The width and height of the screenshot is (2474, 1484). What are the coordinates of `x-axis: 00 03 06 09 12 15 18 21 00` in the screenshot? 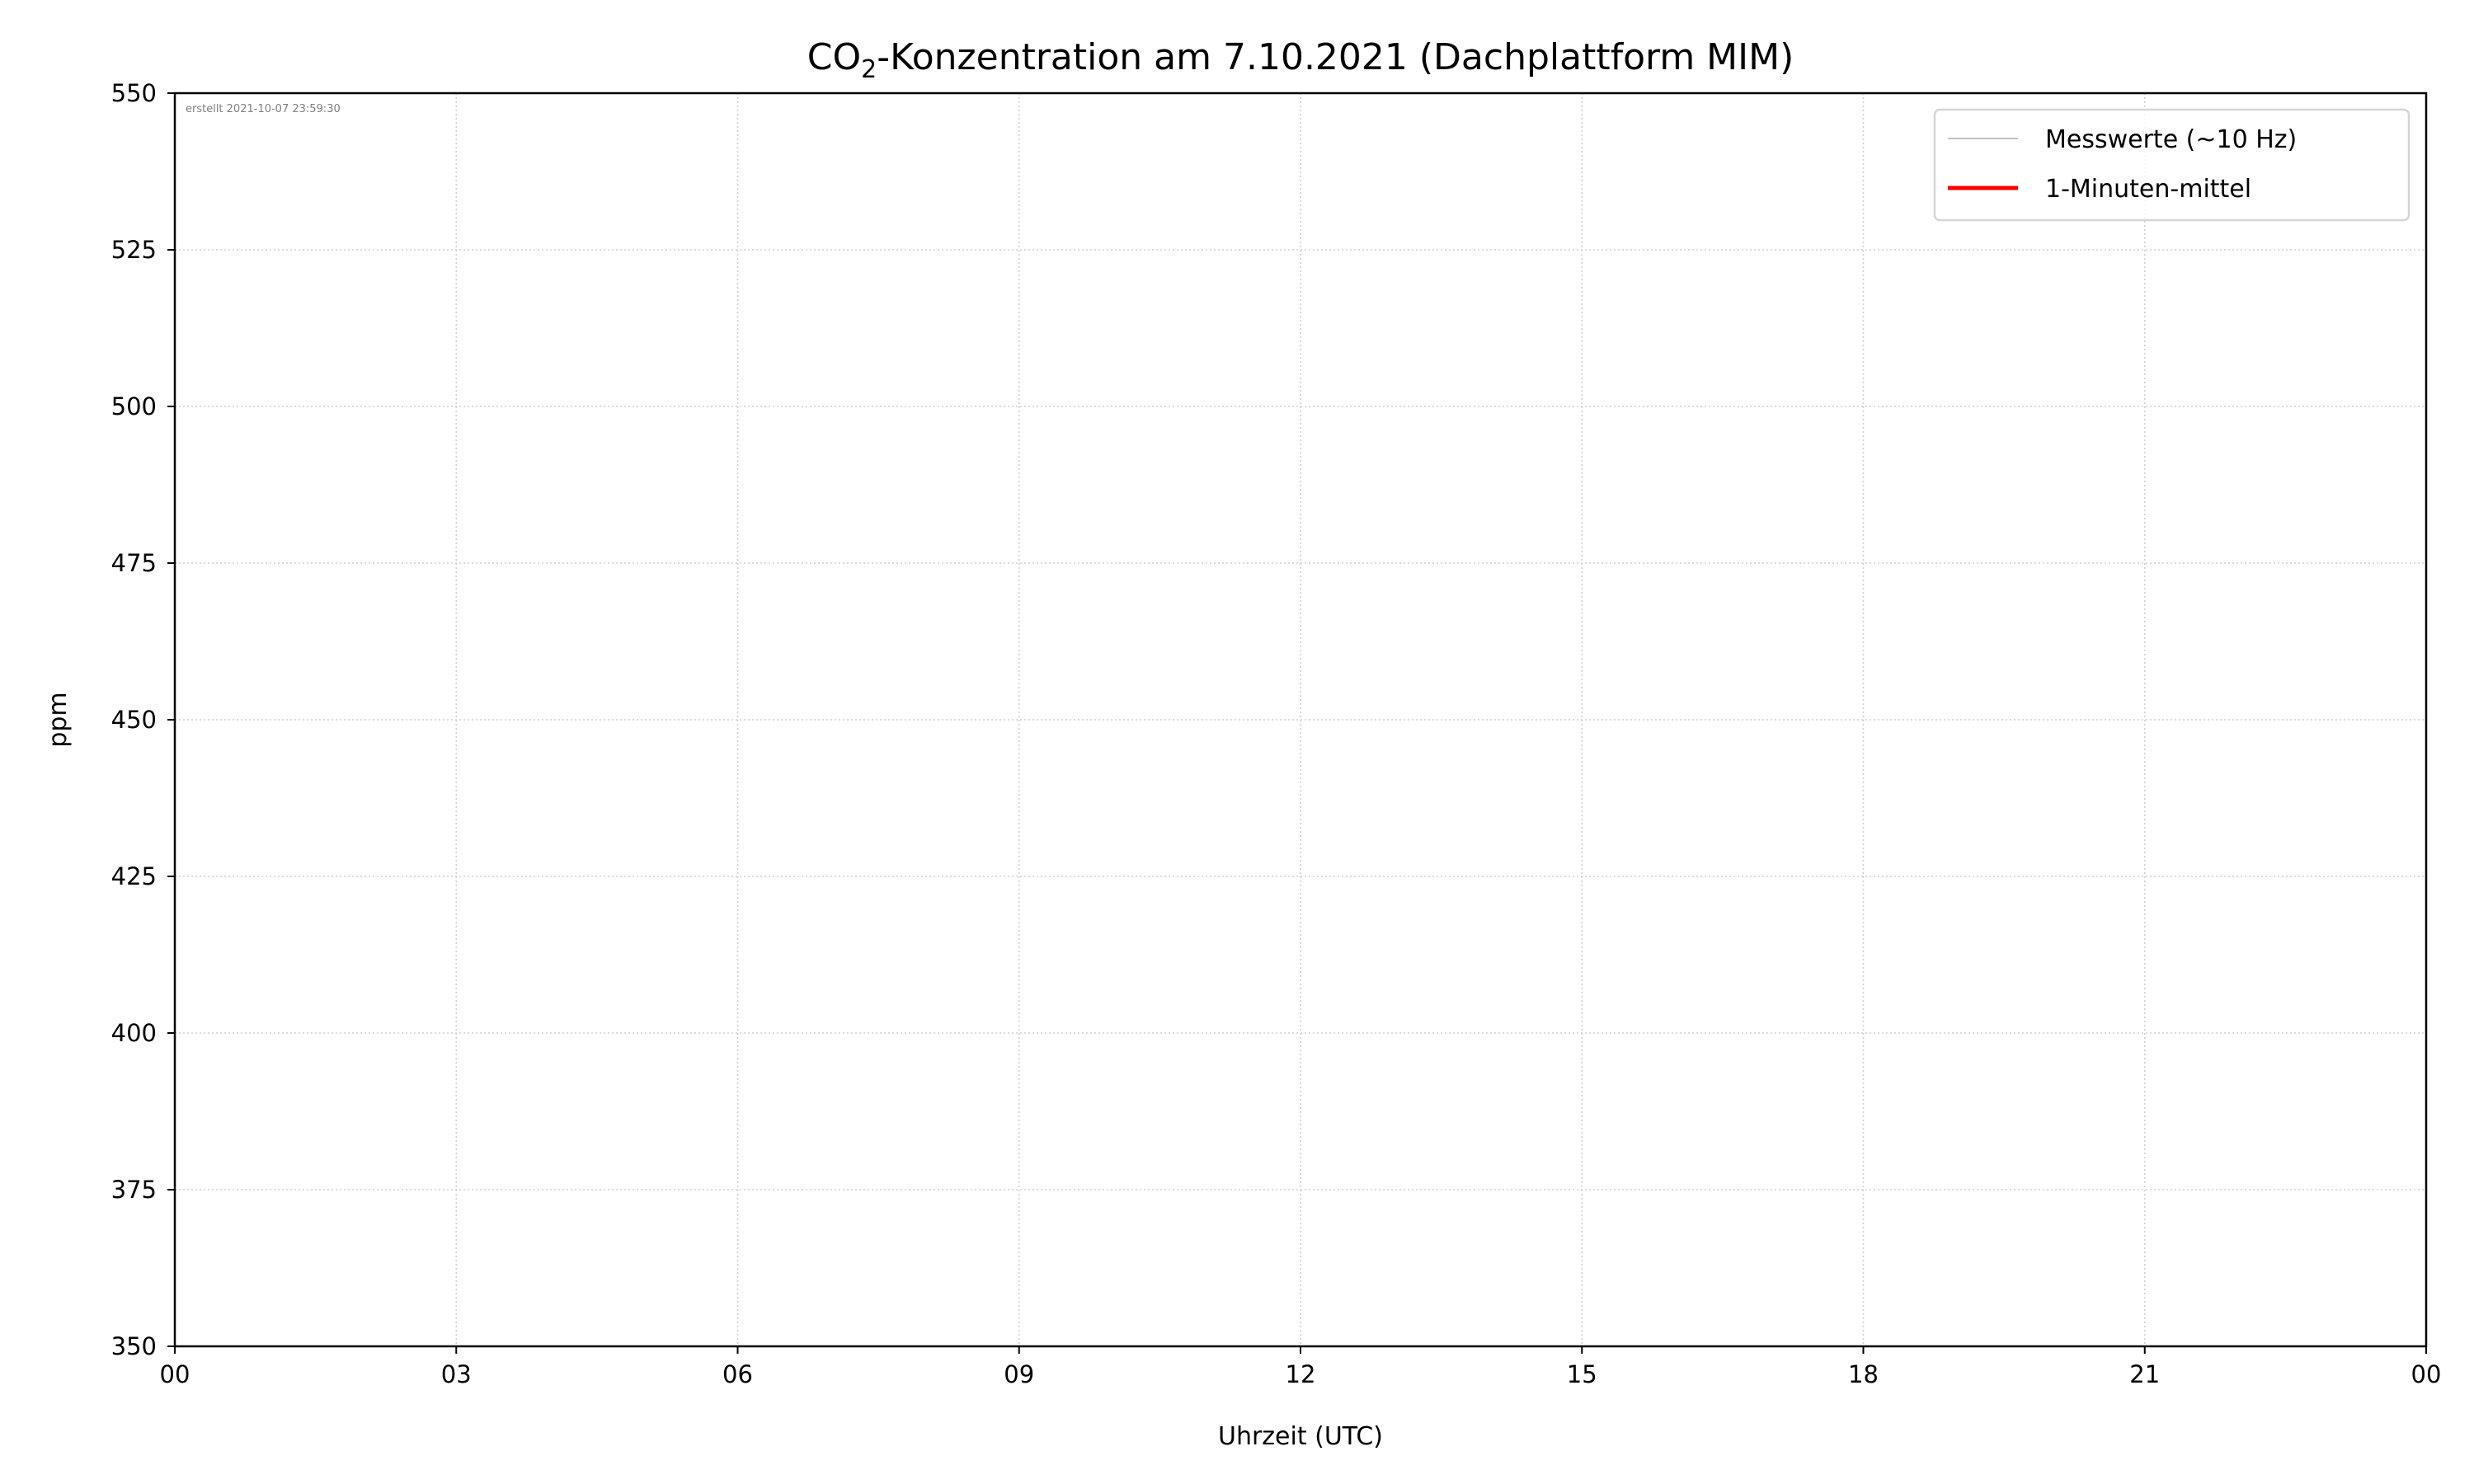 It's located at (1301, 1367).